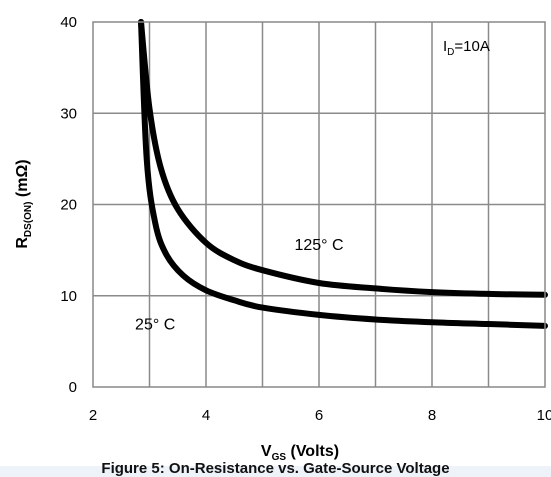 This screenshot has height=477, width=551. I want to click on y-tick-label: 30, so click(68, 113).